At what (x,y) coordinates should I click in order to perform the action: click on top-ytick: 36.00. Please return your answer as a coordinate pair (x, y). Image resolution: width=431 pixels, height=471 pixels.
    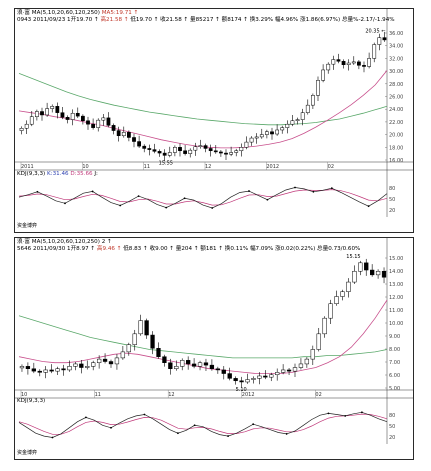
    Looking at the image, I should click on (396, 34).